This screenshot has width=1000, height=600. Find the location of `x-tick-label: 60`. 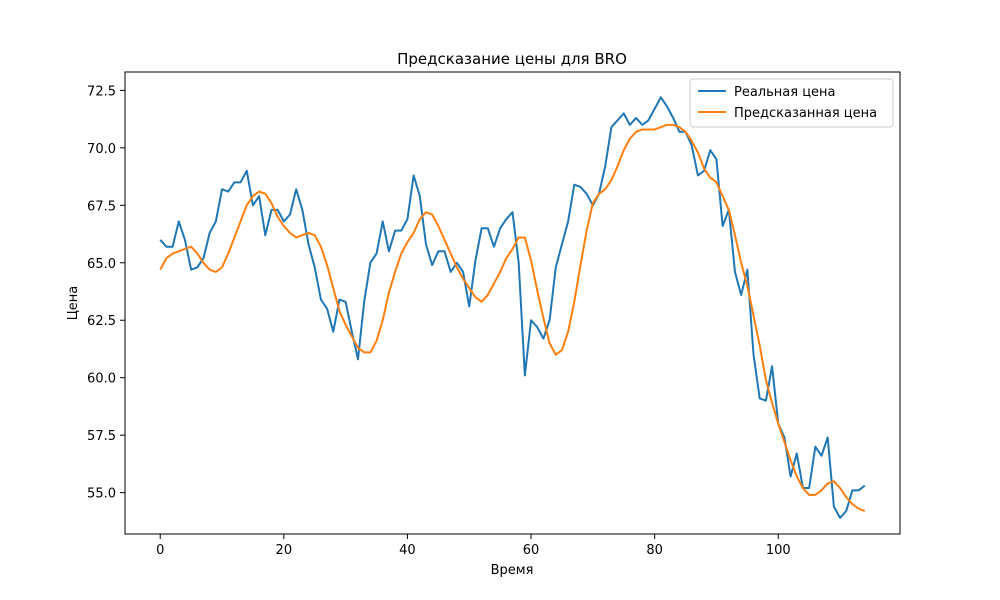

x-tick-label: 60 is located at coordinates (531, 550).